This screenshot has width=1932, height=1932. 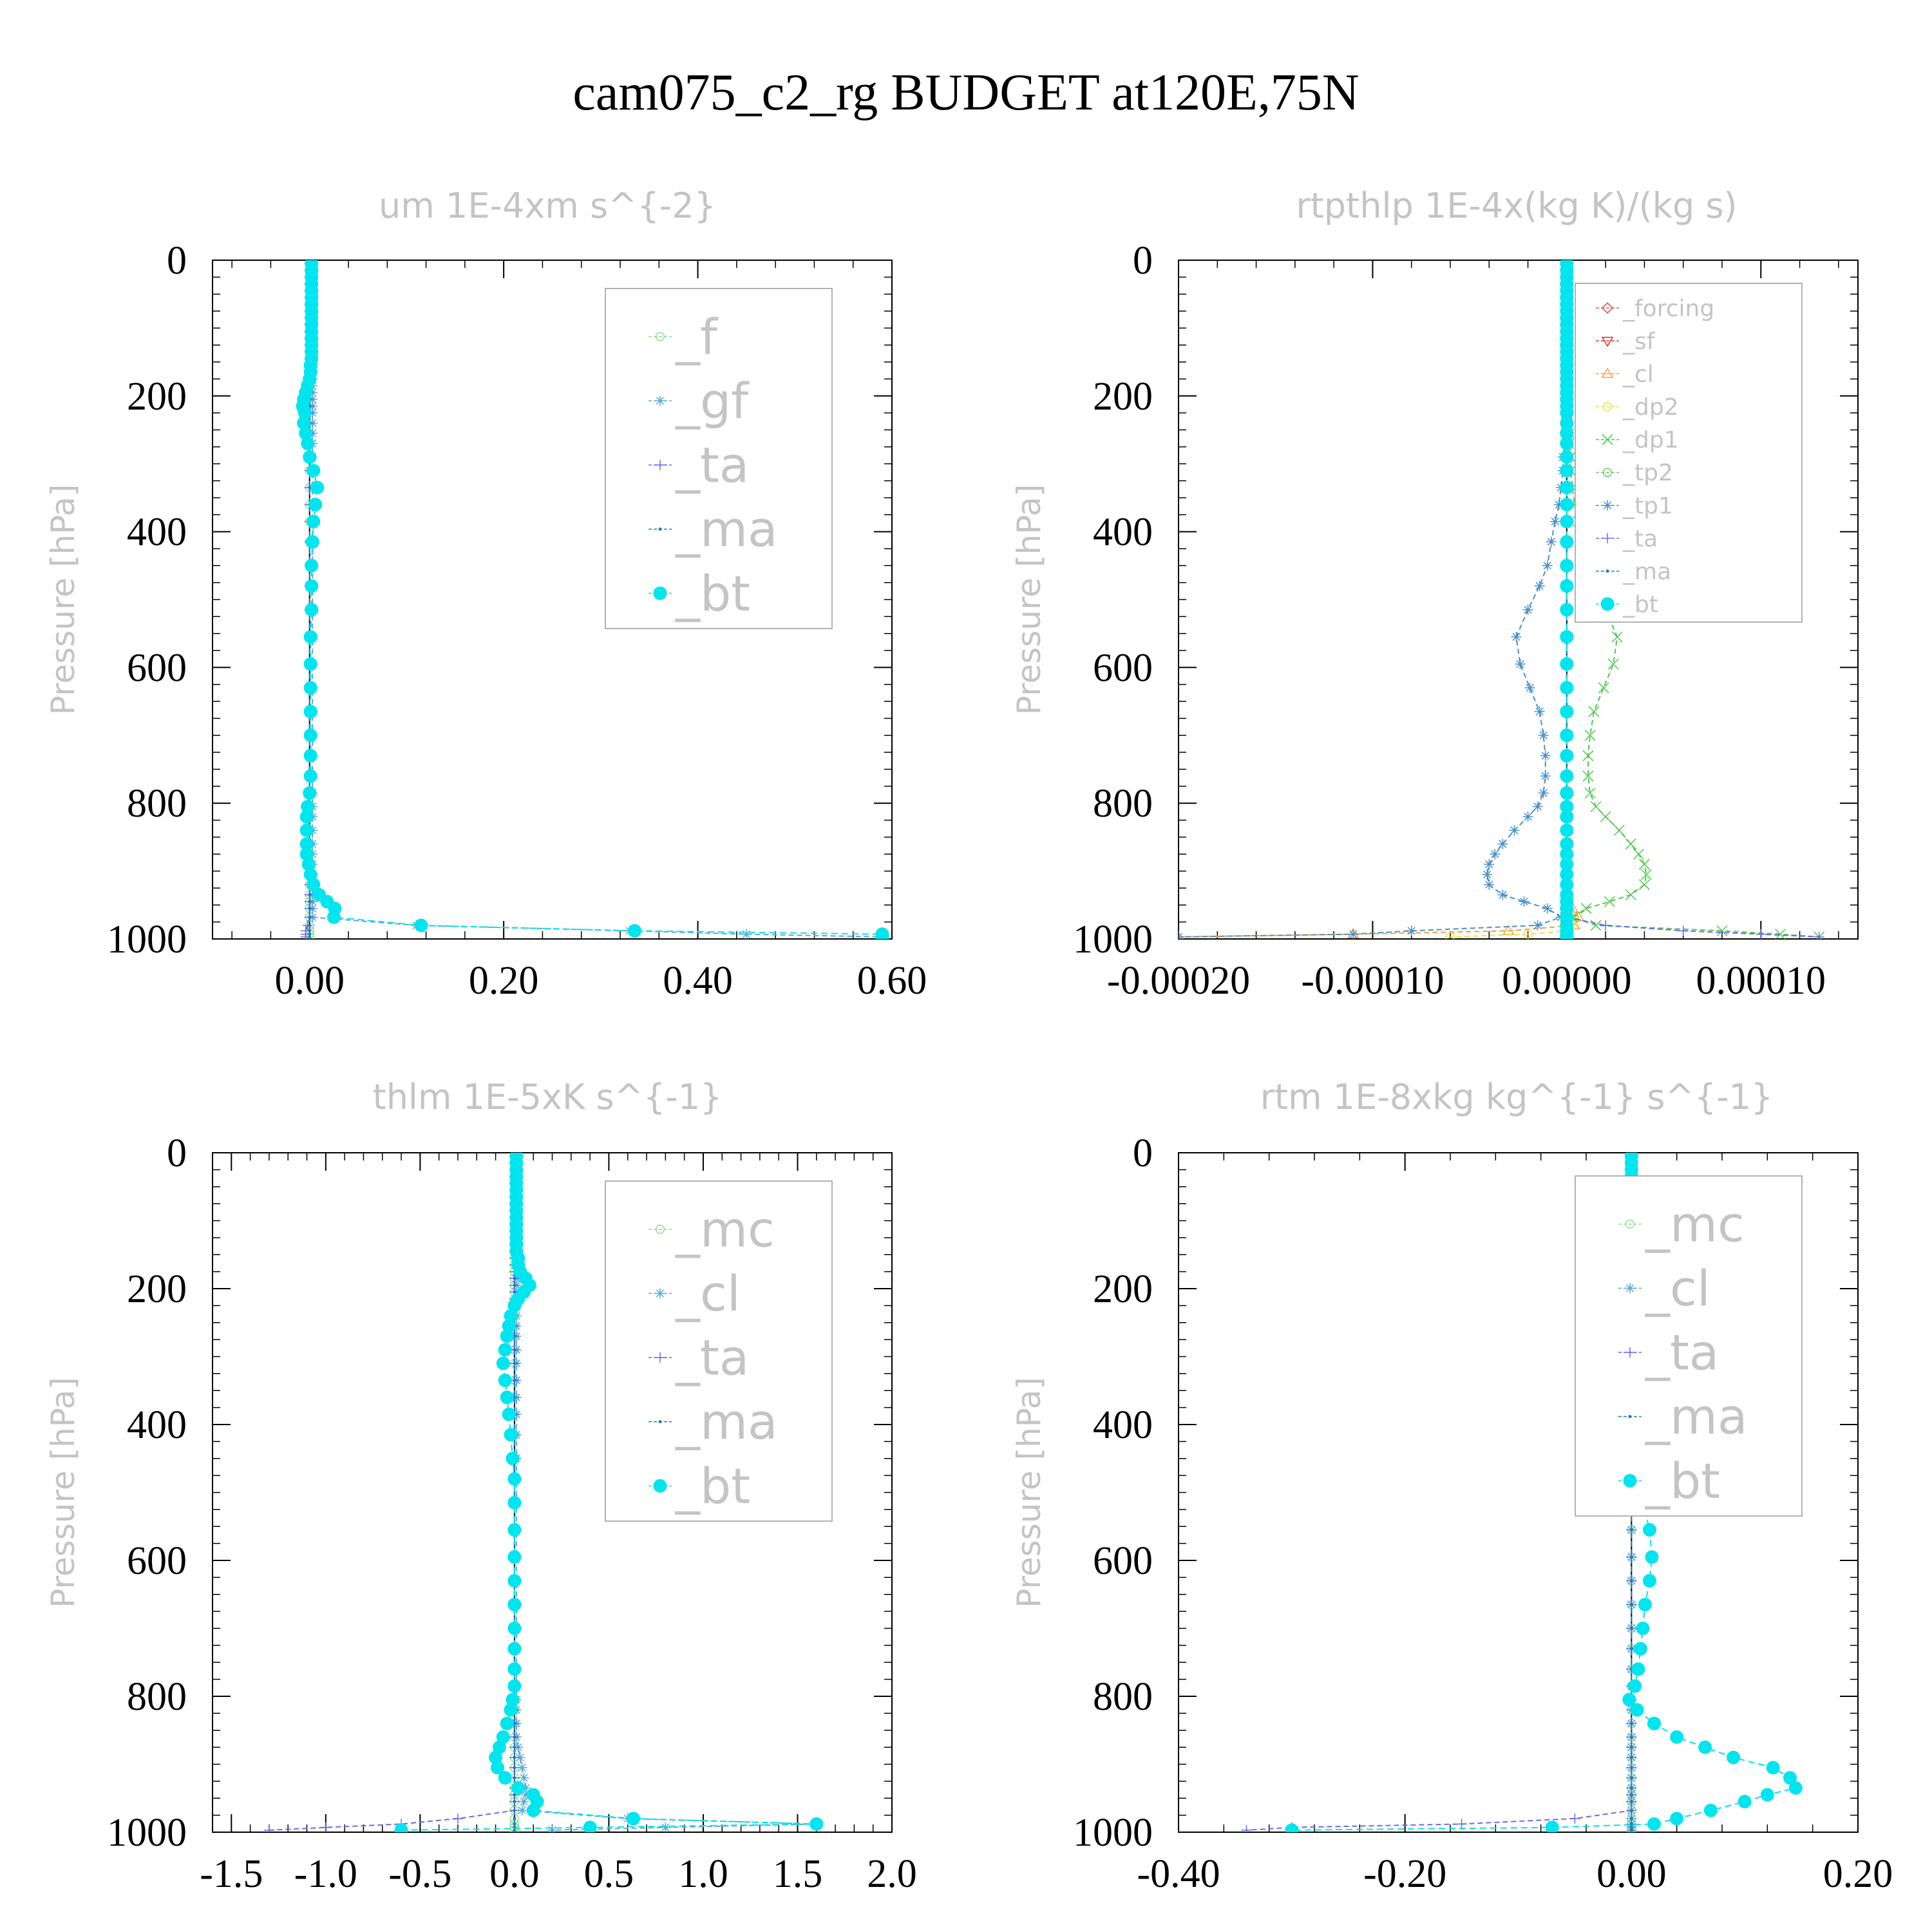 I want to click on legend-label: _cl, so click(x=708, y=1293).